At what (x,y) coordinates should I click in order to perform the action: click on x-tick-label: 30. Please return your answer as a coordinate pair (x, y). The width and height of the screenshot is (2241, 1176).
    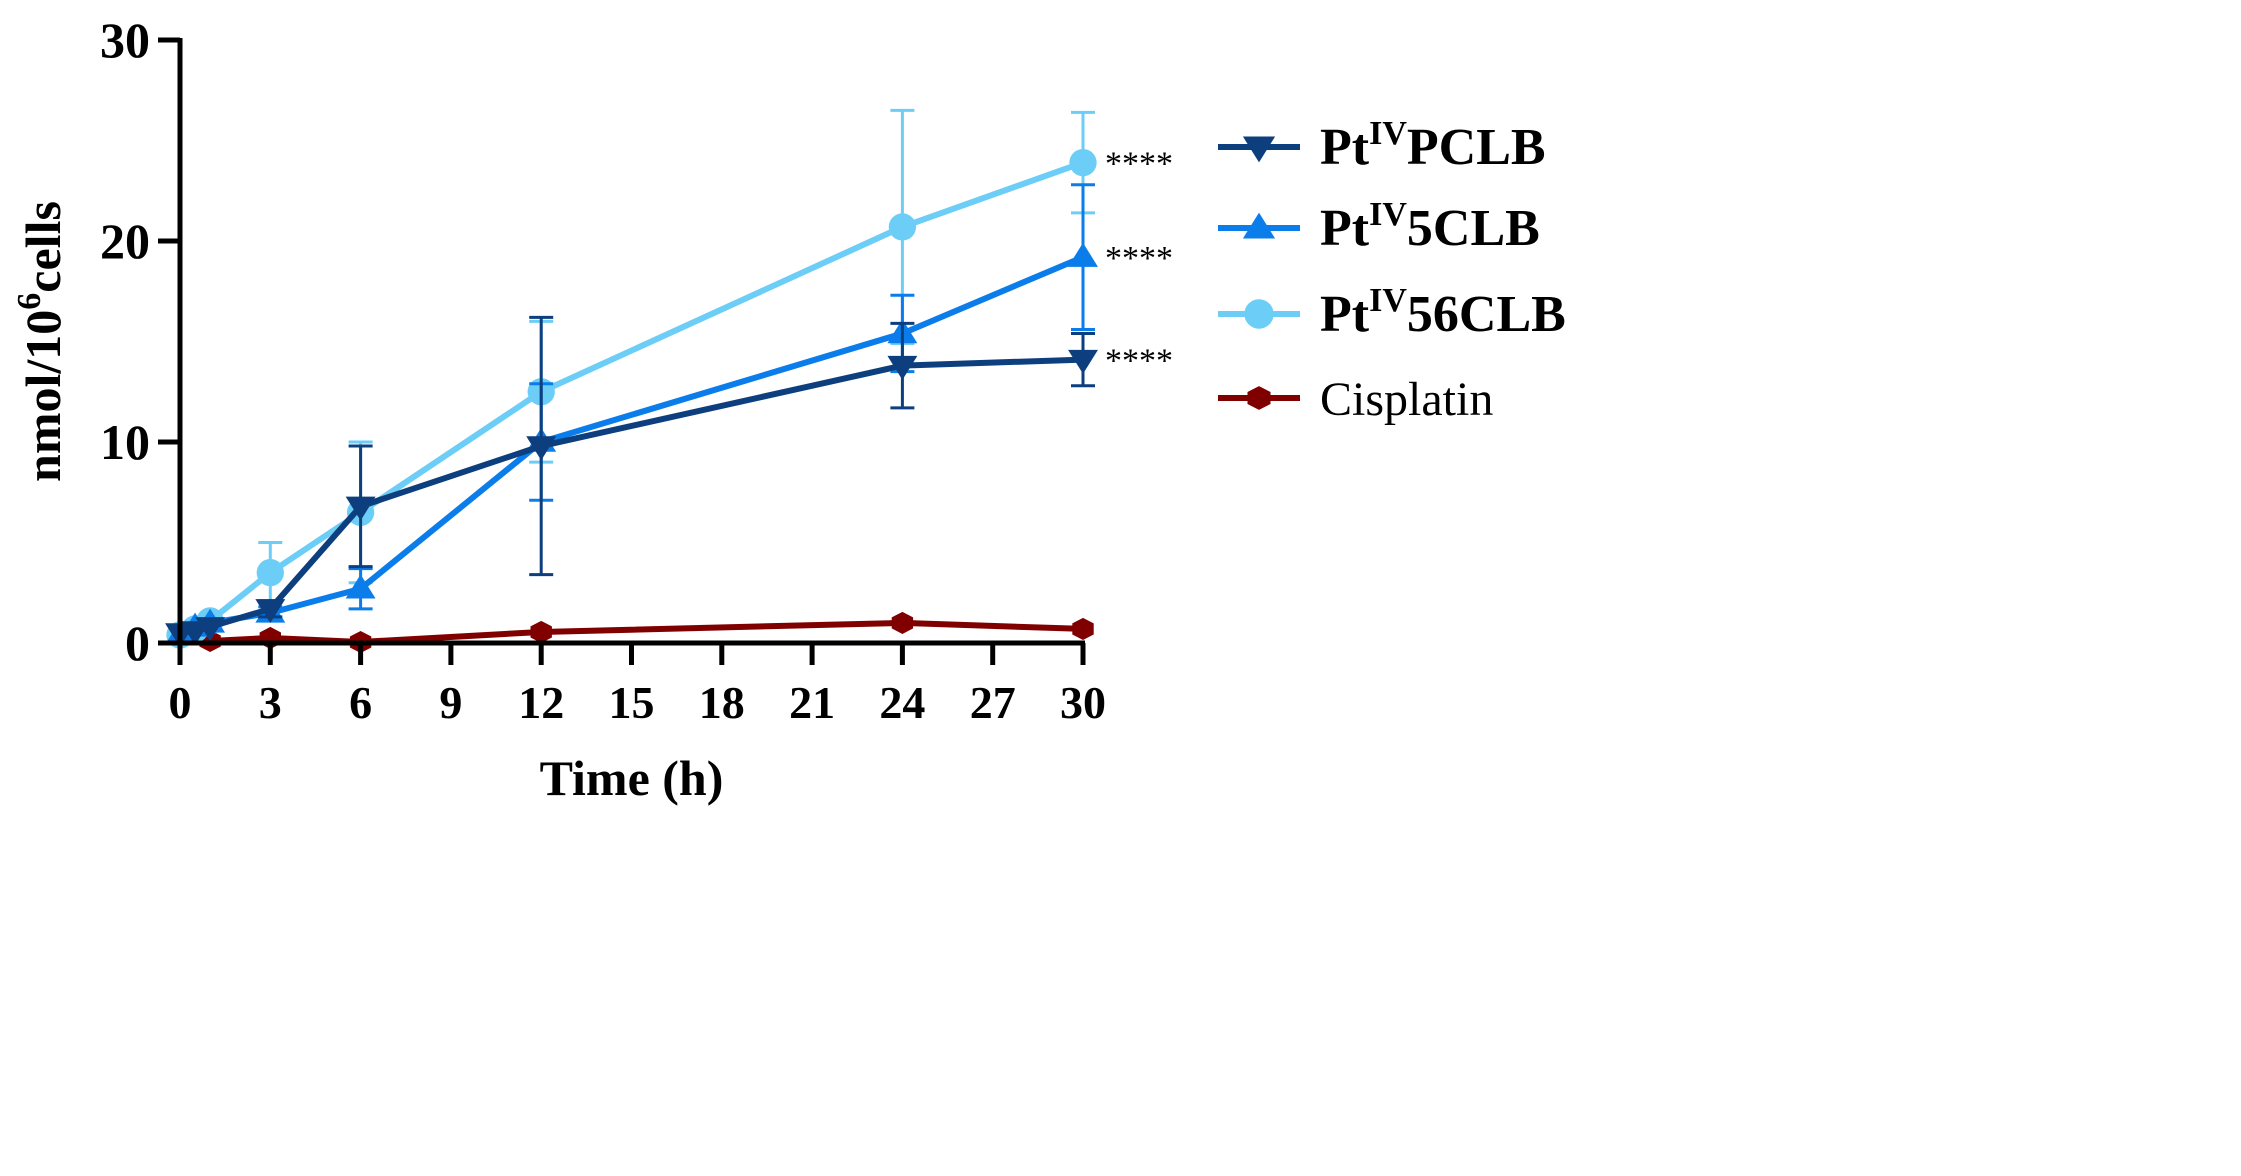
    Looking at the image, I should click on (1083, 702).